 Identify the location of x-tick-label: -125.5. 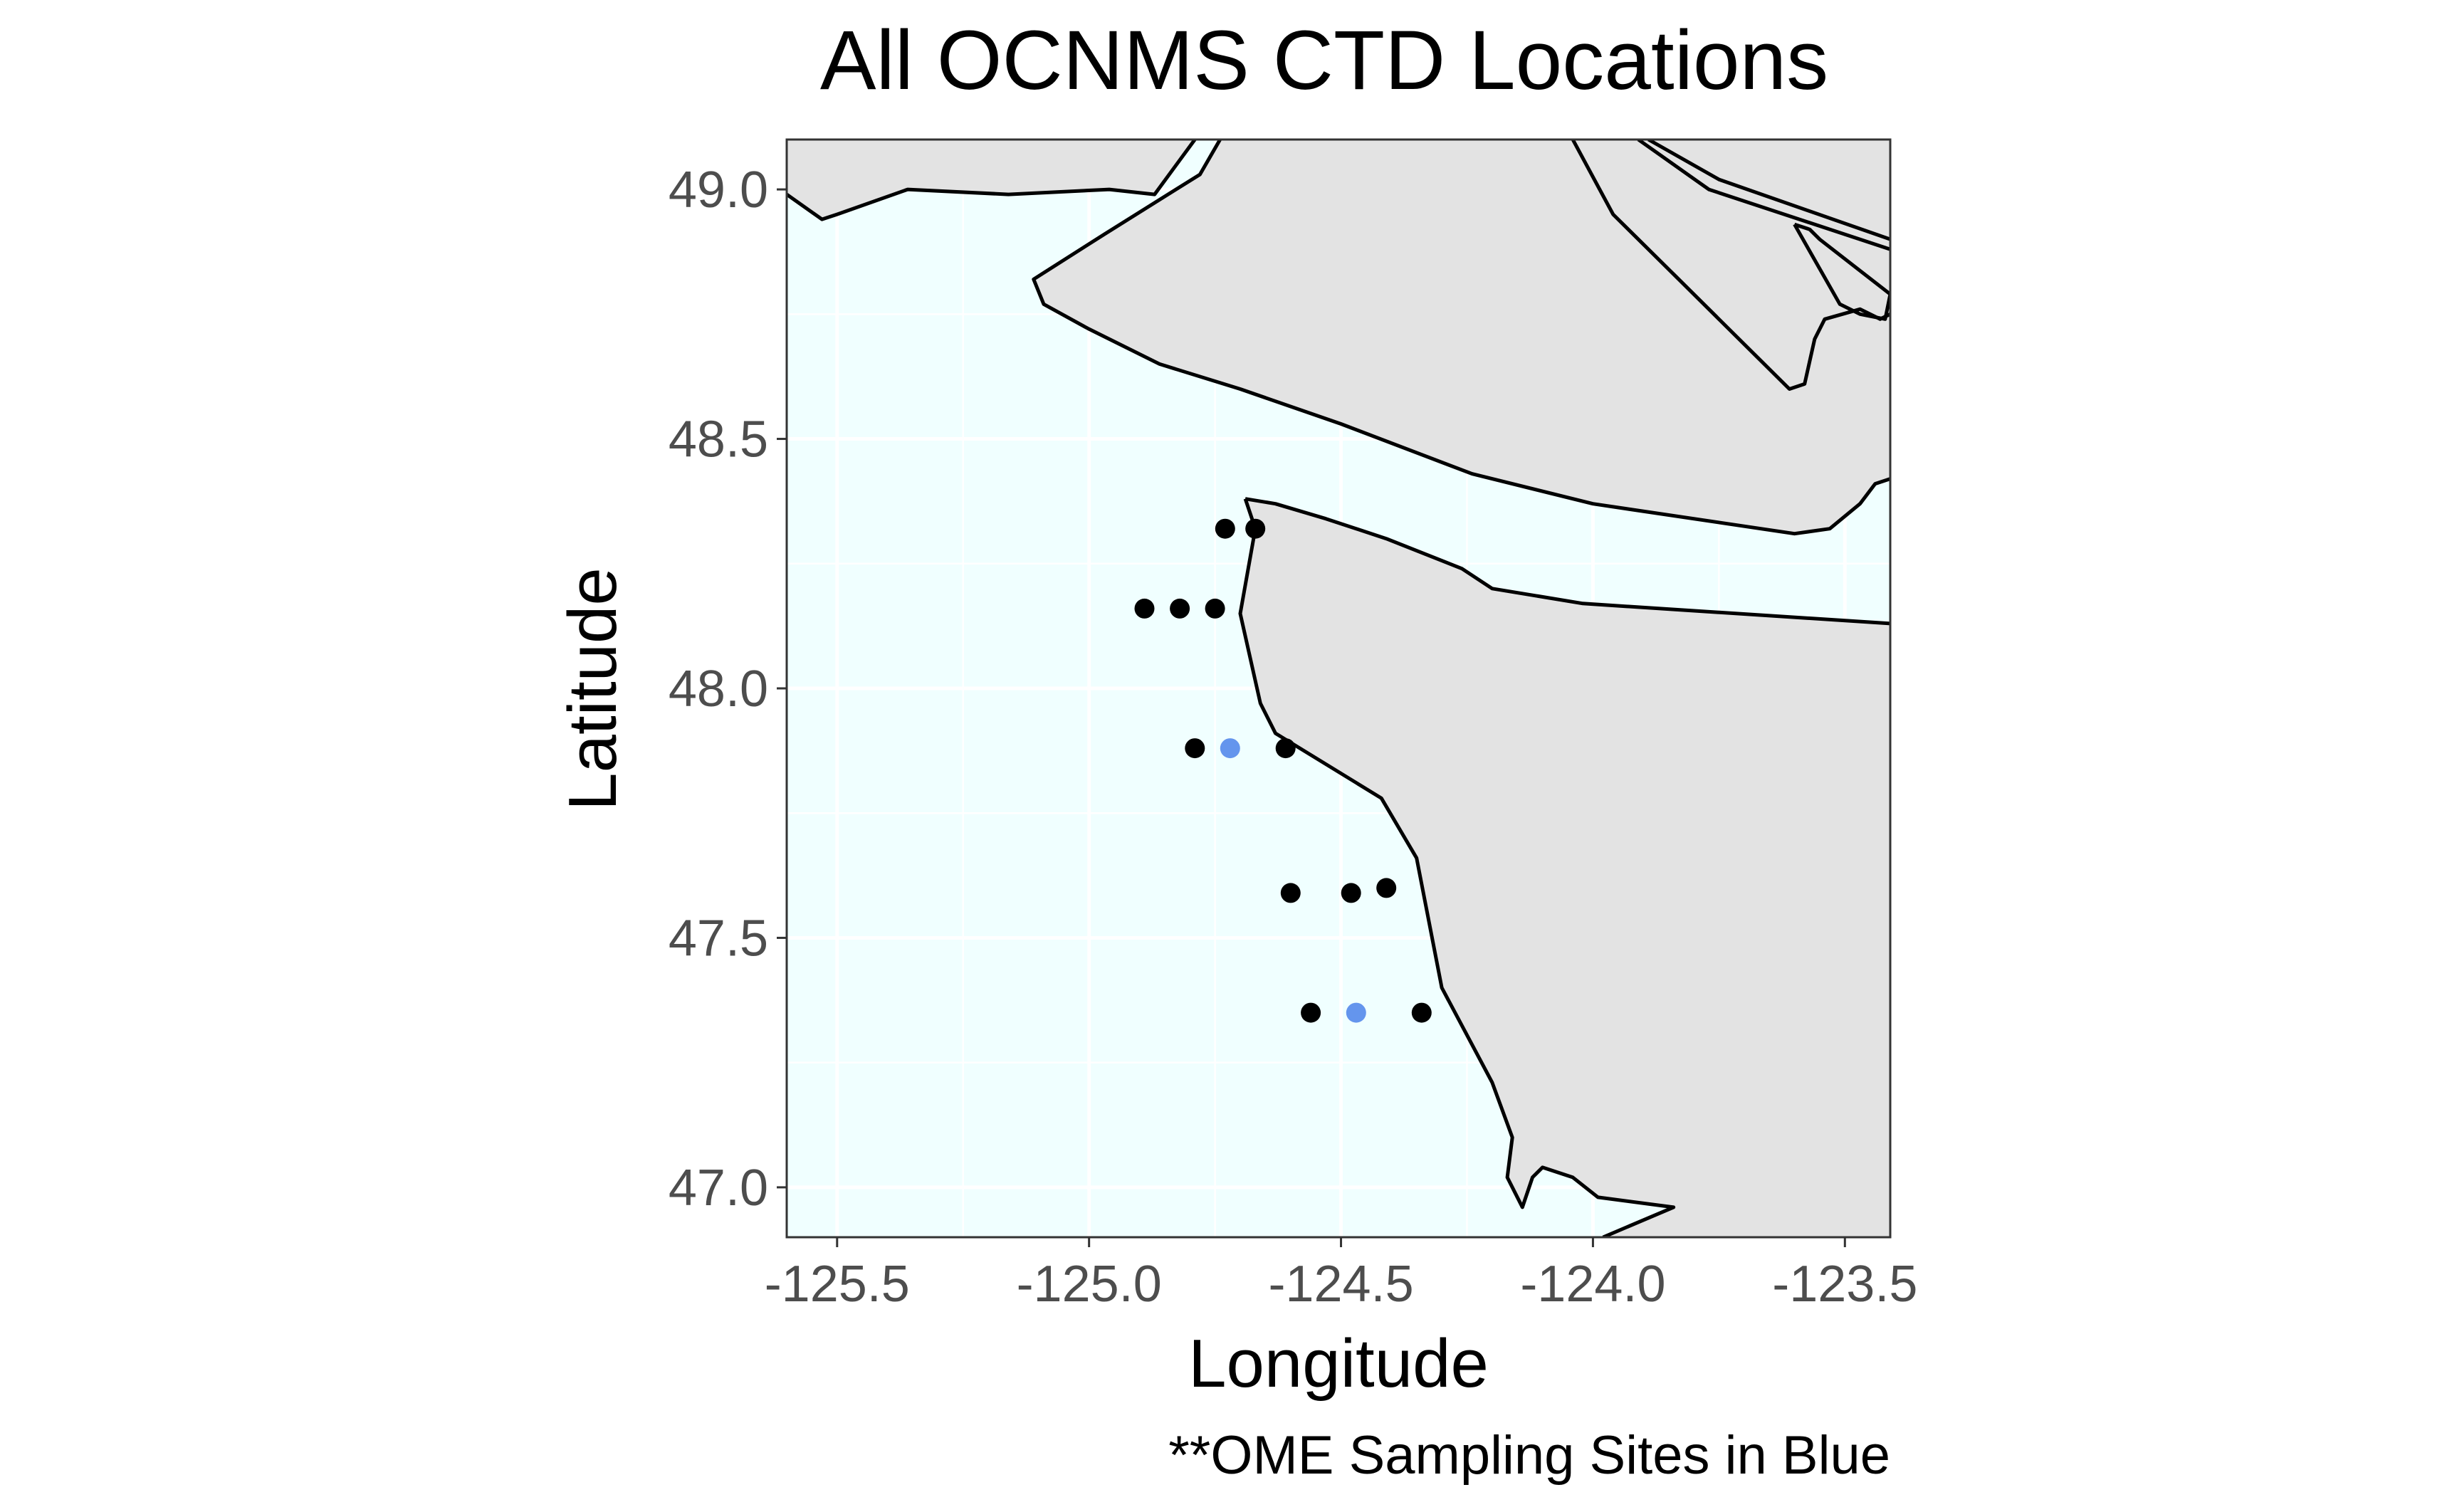
(838, 1284).